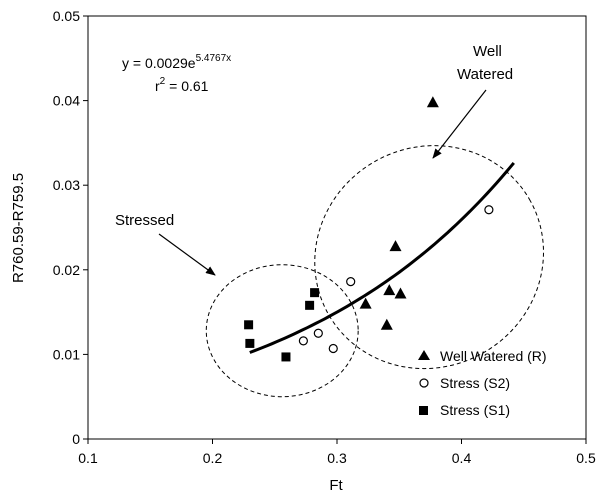 The image size is (601, 497). I want to click on annotation-stressed: Stressed, so click(144, 220).